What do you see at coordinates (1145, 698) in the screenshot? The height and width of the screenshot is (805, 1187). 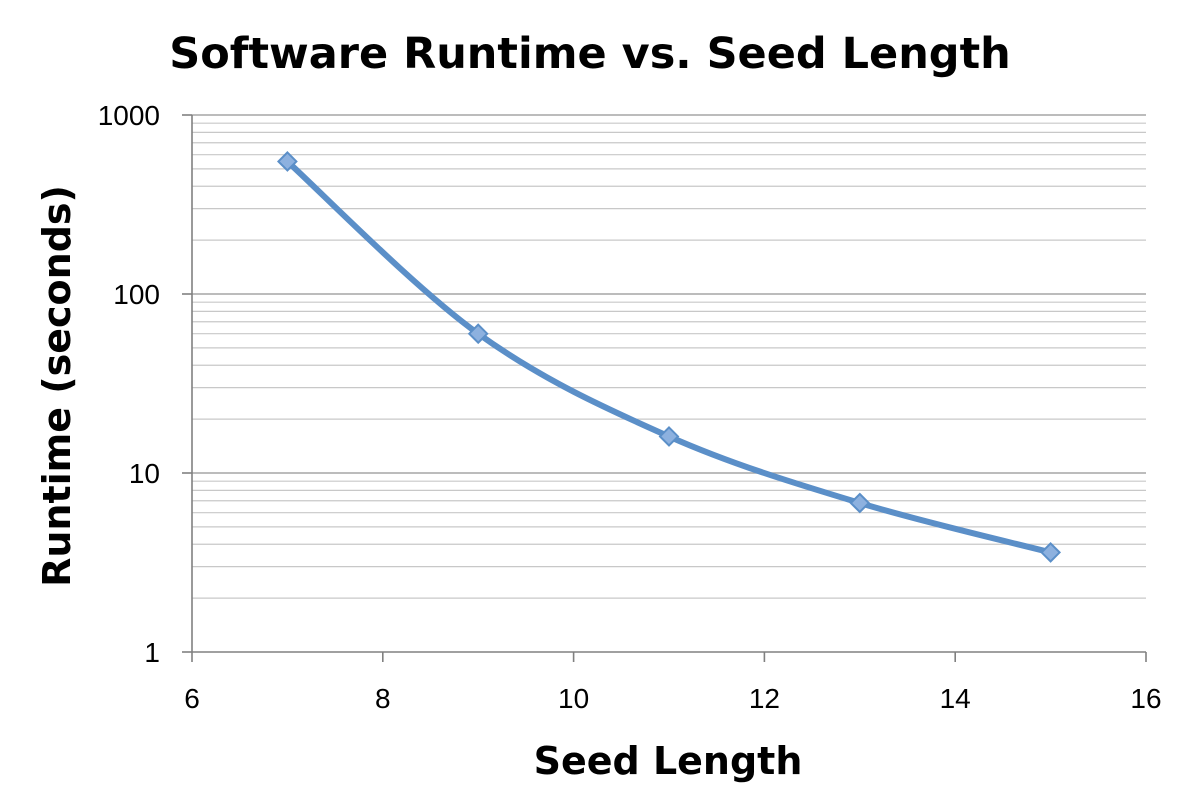 I see `x-tick-label: 16` at bounding box center [1145, 698].